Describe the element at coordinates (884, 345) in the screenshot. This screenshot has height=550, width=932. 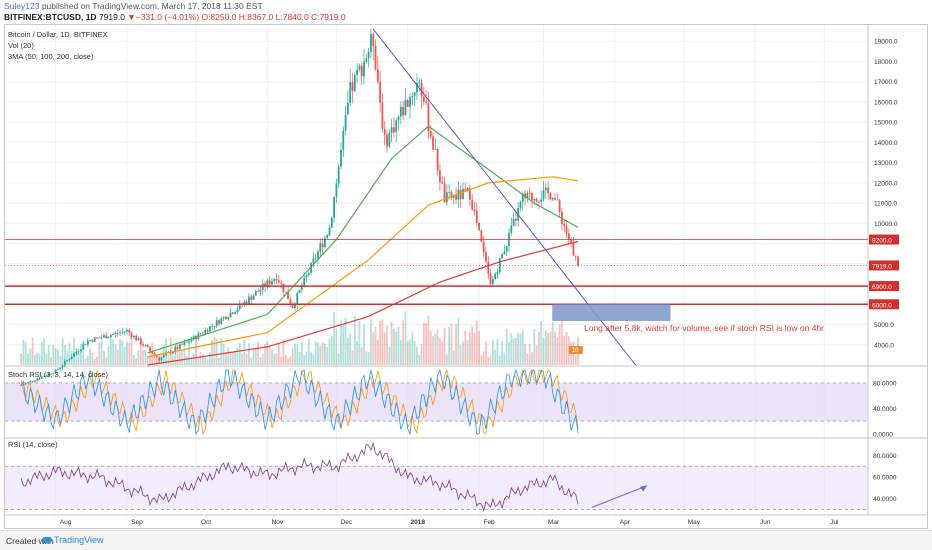
I see `ytick-0: 4000.0` at that location.